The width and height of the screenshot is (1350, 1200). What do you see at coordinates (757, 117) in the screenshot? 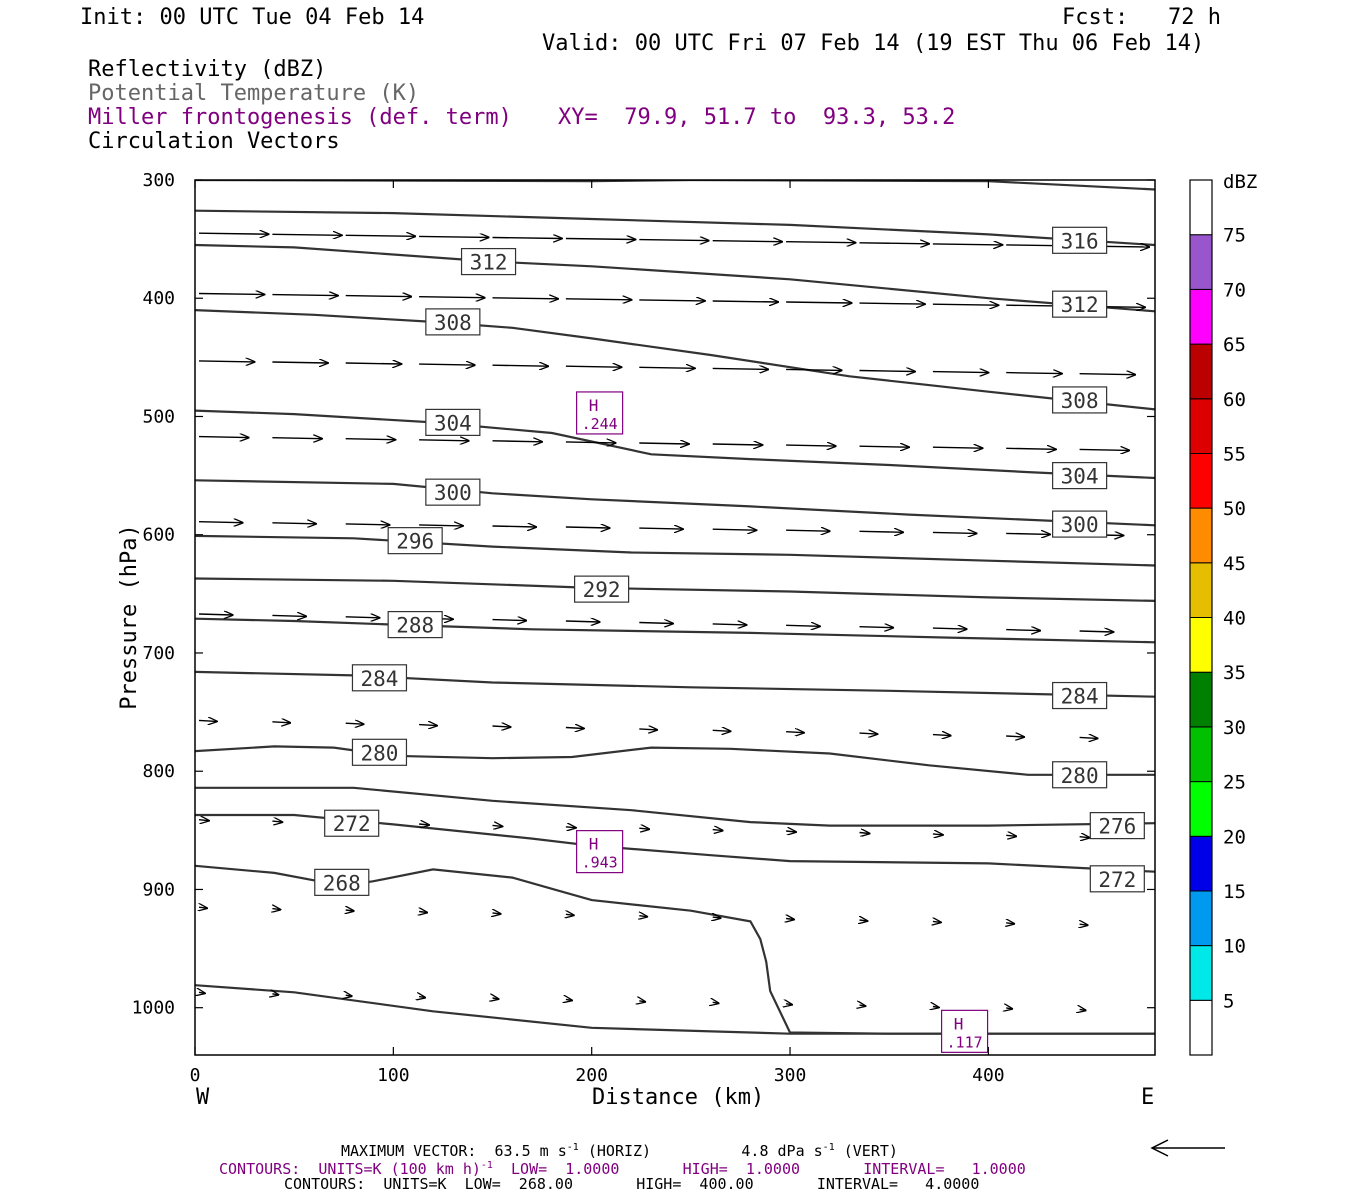
I see `cross-section-endpoints: XY= 79.9, 51.7 to 93.3, 53.2` at bounding box center [757, 117].